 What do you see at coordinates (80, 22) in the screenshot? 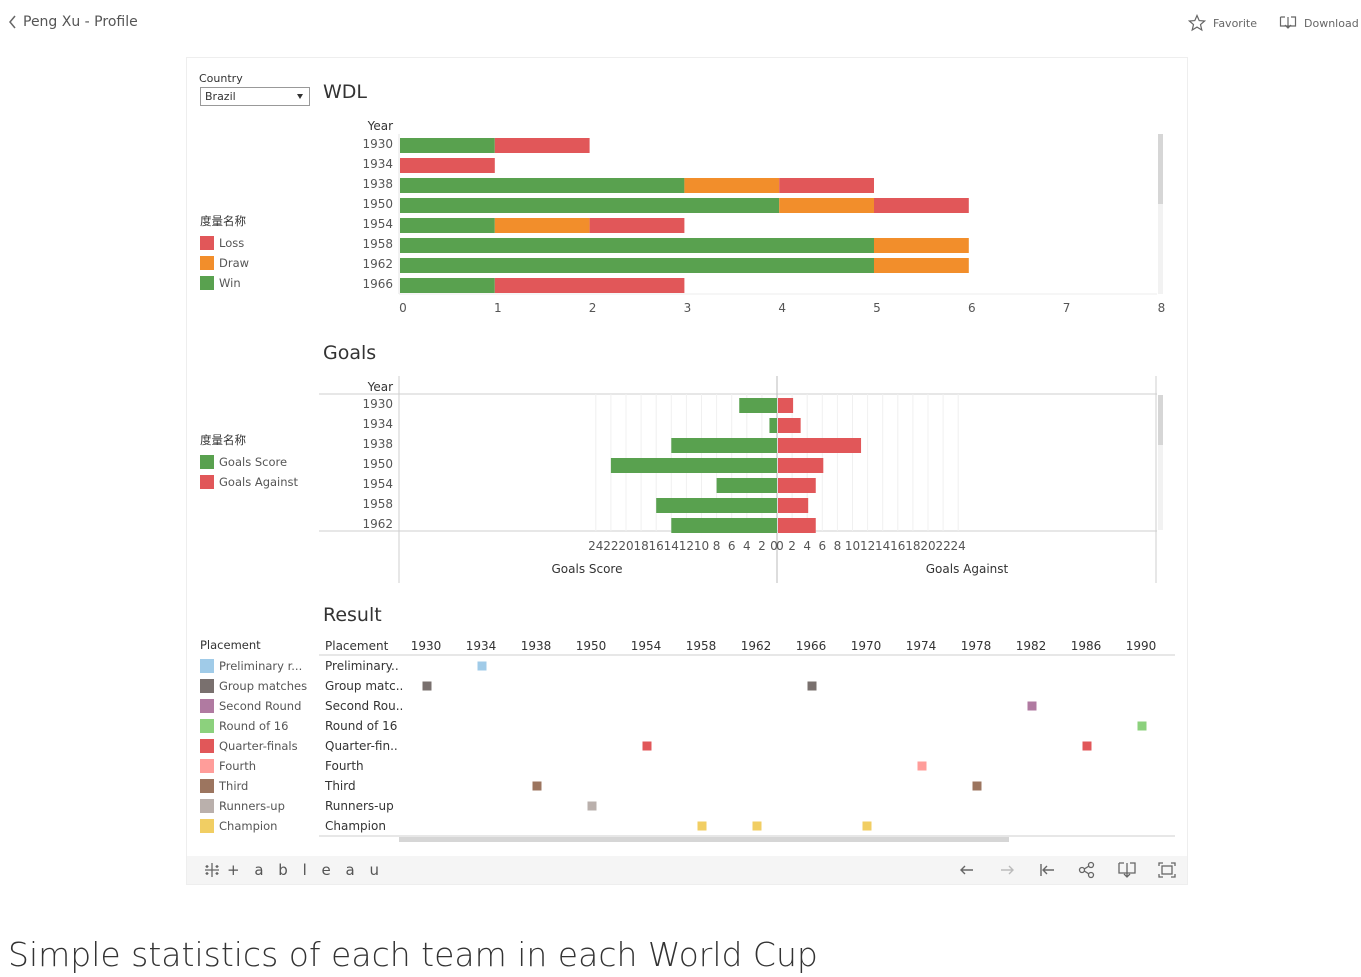
I see `back-link-label: Peng Xu - Profile` at bounding box center [80, 22].